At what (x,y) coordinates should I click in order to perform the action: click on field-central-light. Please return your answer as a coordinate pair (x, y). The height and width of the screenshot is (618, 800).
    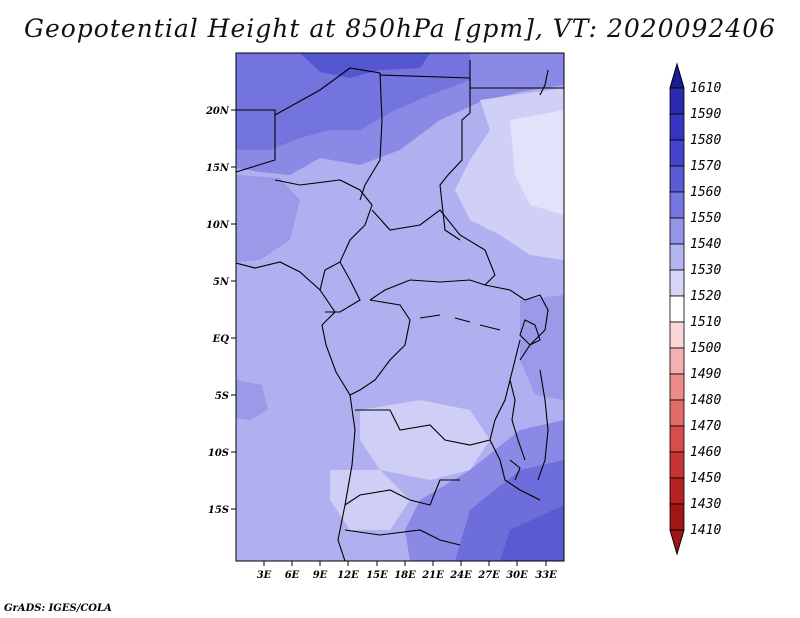
    Looking at the image, I should click on (425, 440).